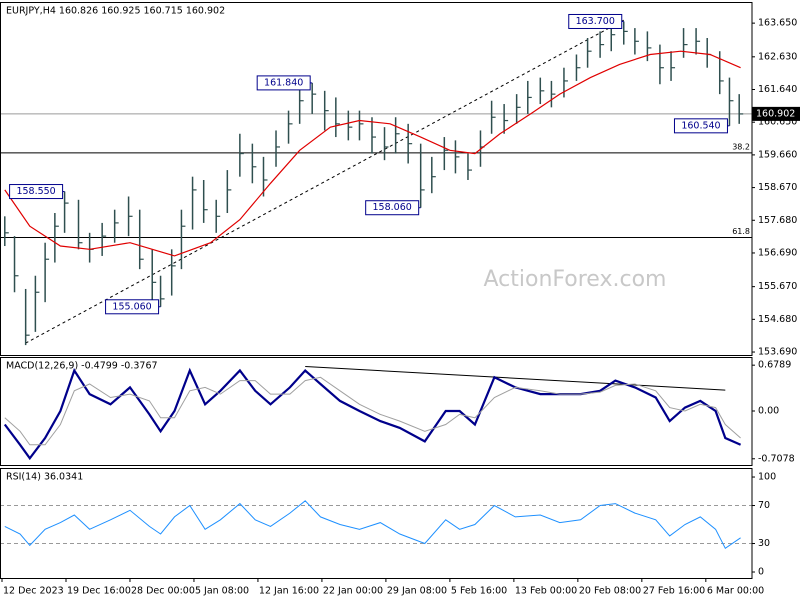 This screenshot has width=800, height=600. I want to click on y-tick-label: 0.6789, so click(774, 365).